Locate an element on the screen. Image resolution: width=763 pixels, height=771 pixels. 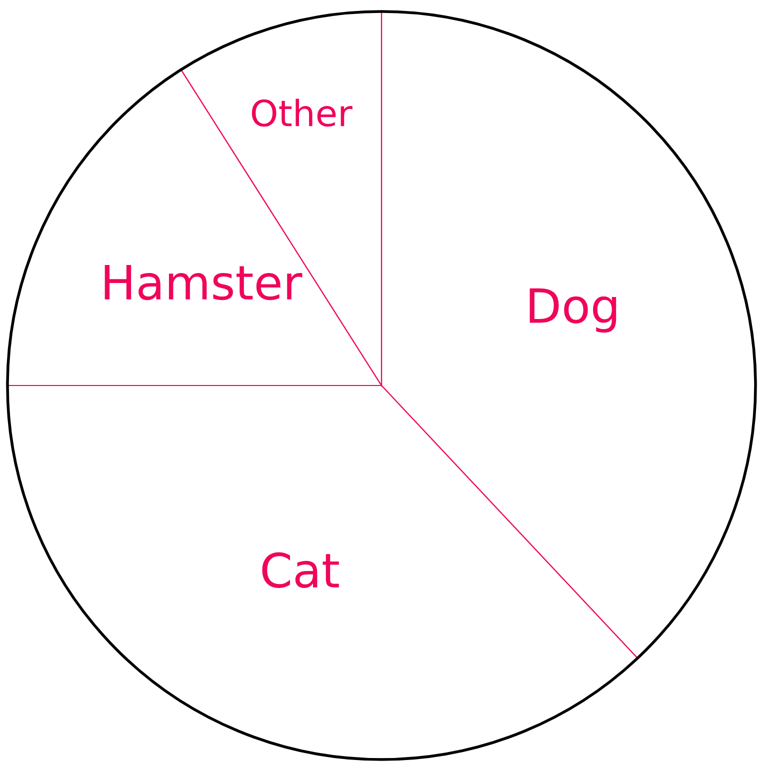
slice-label: Hamster is located at coordinates (203, 282).